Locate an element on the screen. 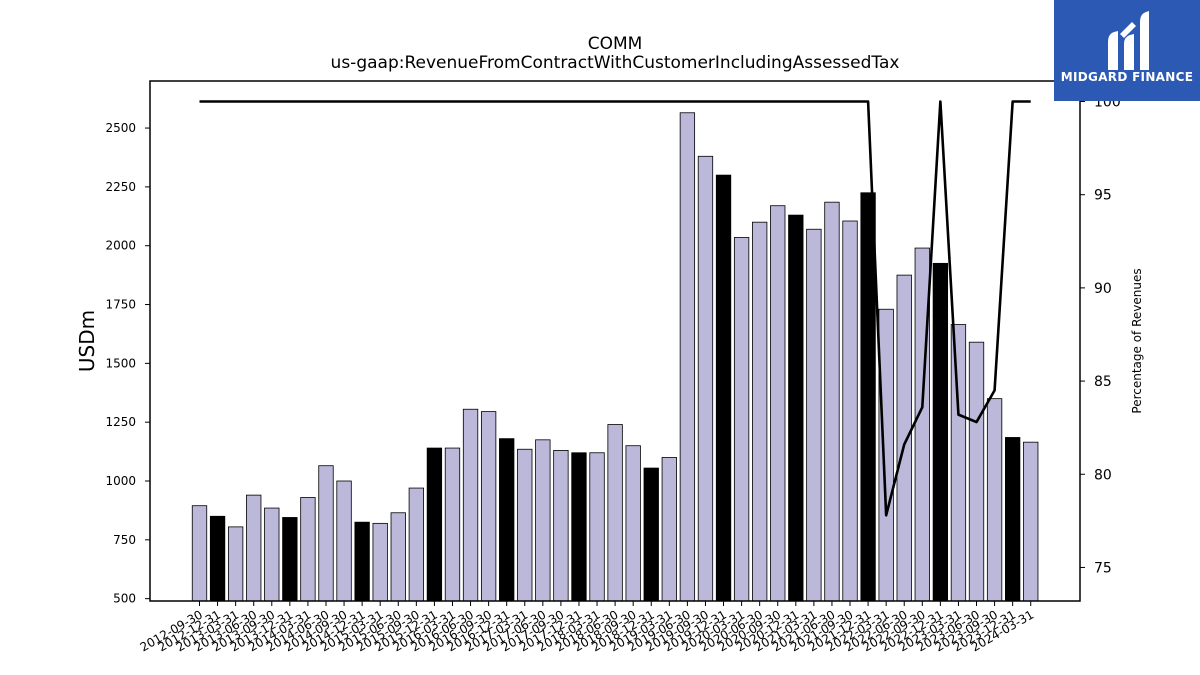  brand-logo: MIDGARD FINANCE is located at coordinates (1127, 50).